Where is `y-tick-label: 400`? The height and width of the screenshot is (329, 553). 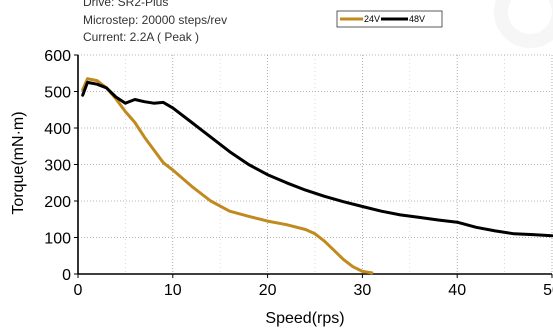
y-tick-label: 400 is located at coordinates (57, 129).